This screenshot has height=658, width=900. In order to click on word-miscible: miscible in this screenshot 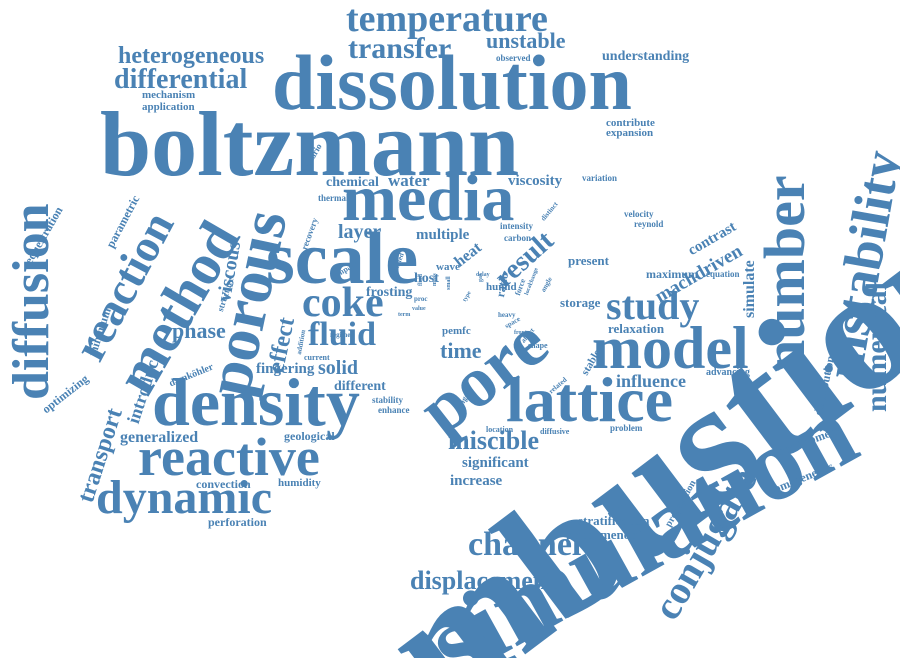, I will do `click(493, 440)`.